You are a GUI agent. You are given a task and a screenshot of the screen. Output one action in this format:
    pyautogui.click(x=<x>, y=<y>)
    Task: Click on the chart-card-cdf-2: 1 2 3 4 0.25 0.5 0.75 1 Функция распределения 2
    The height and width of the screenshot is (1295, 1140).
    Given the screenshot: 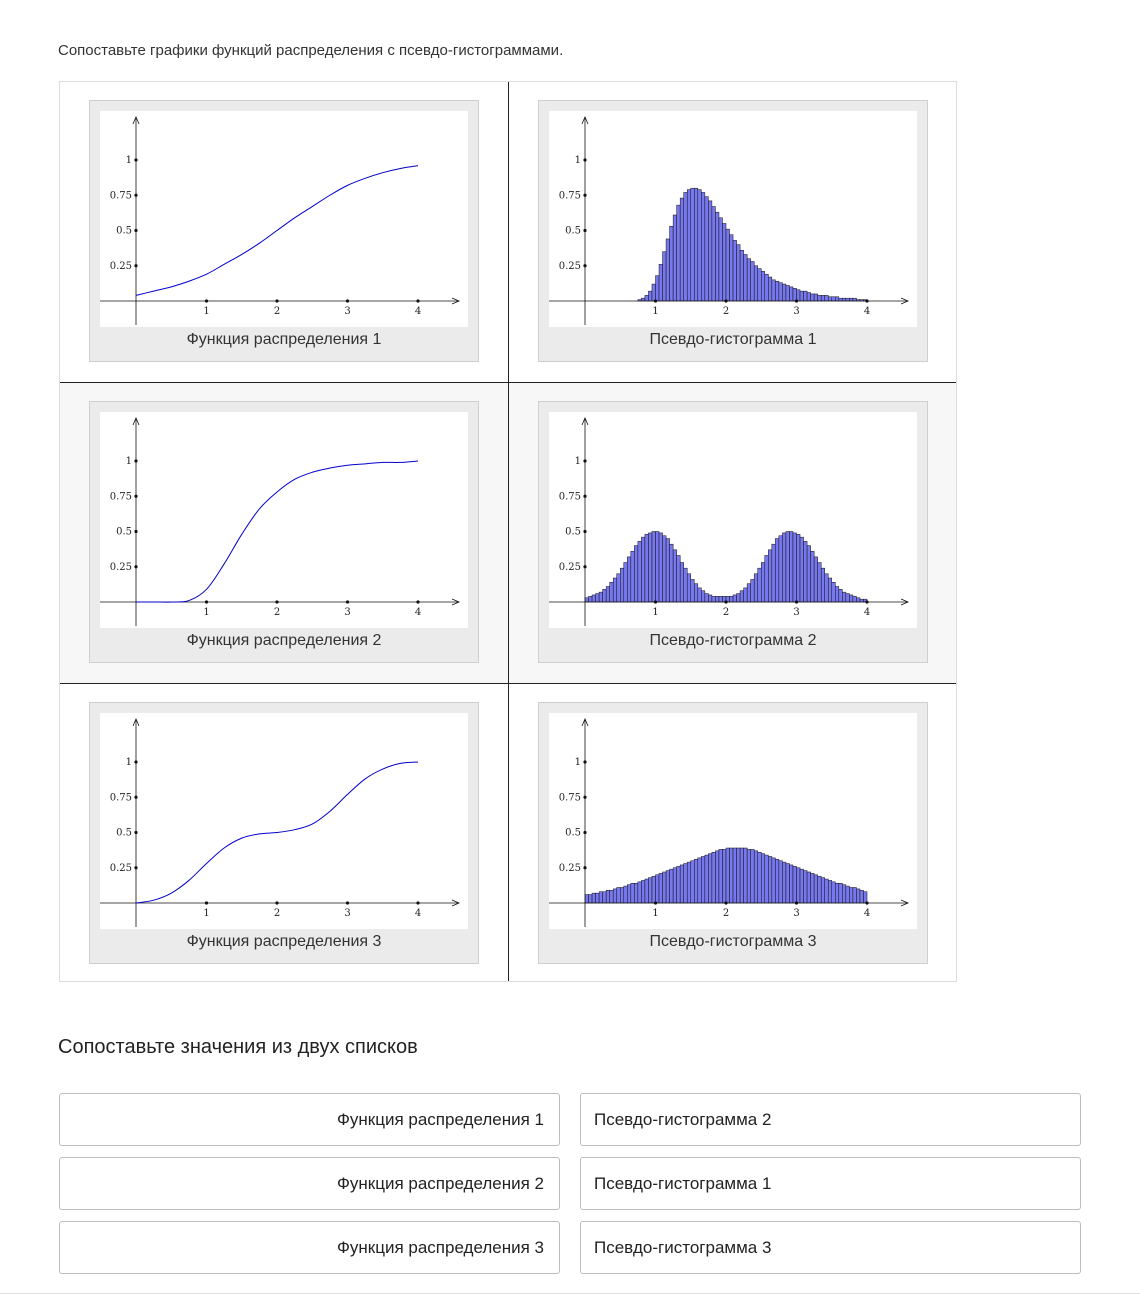 What is the action you would take?
    pyautogui.click(x=284, y=532)
    